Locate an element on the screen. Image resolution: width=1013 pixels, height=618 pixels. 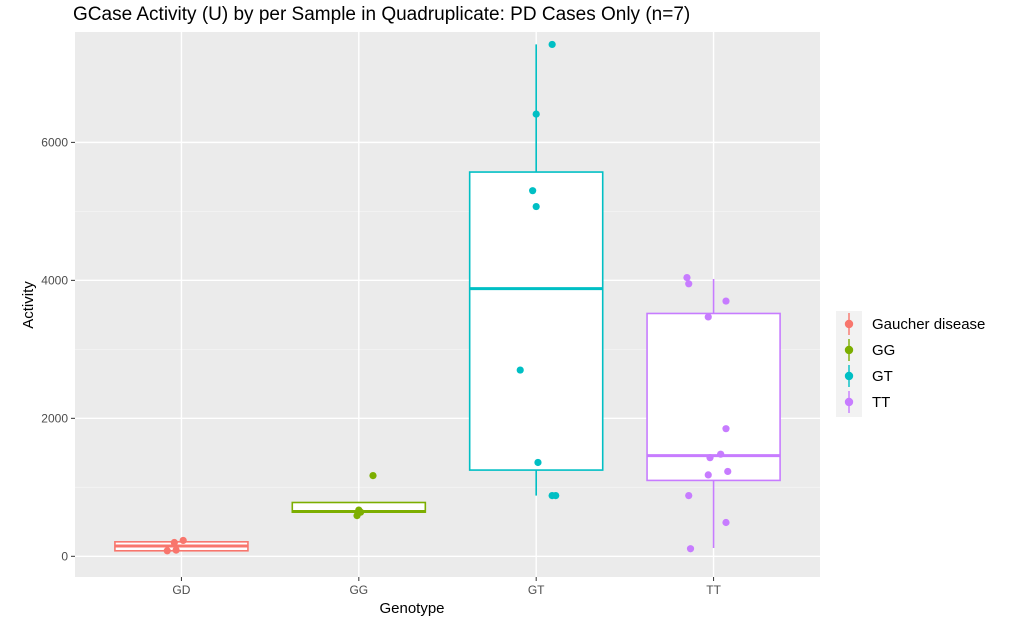
legend-label: GG is located at coordinates (883, 350).